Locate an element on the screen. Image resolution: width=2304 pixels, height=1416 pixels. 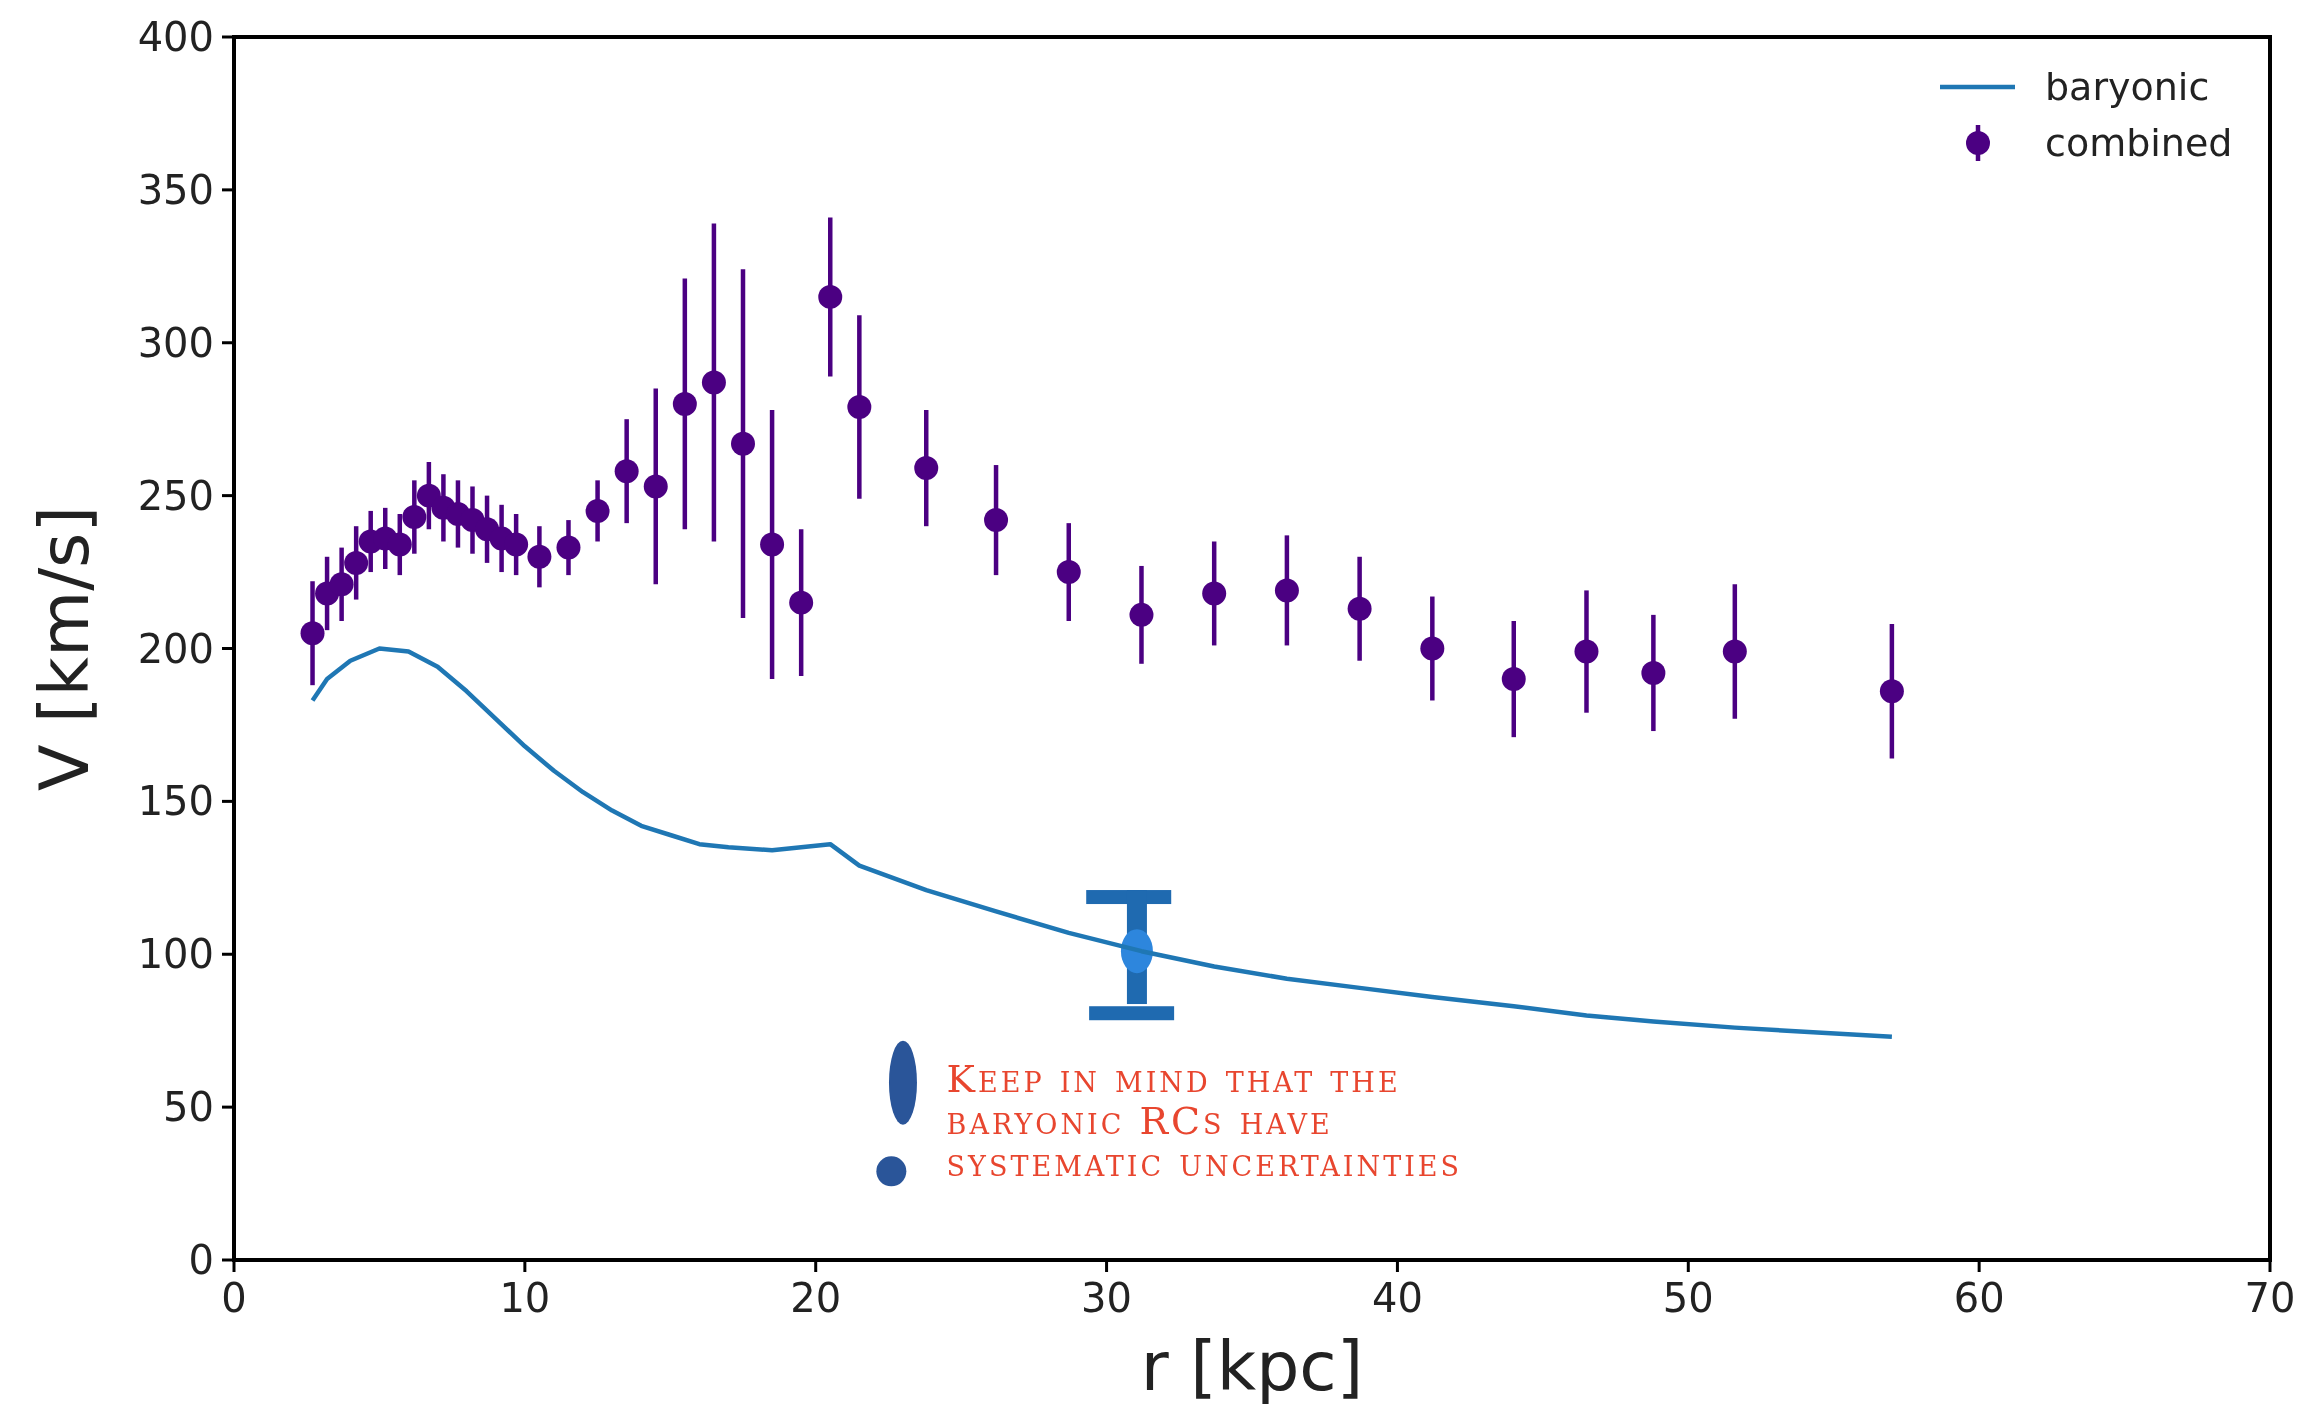
y-tick-label: 0 is located at coordinates (201, 1260).